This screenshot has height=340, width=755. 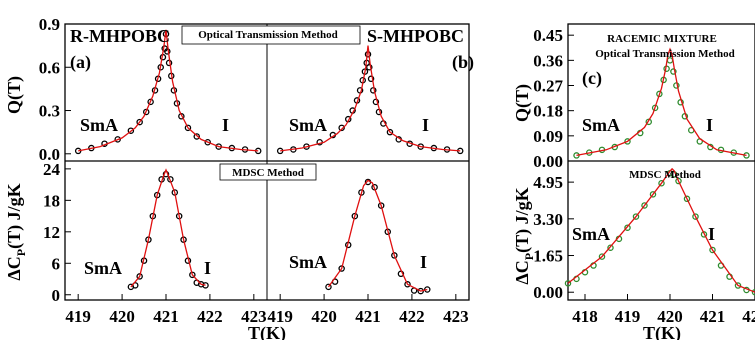 I want to click on x-axis-title-right: T(K), so click(x=662, y=331).